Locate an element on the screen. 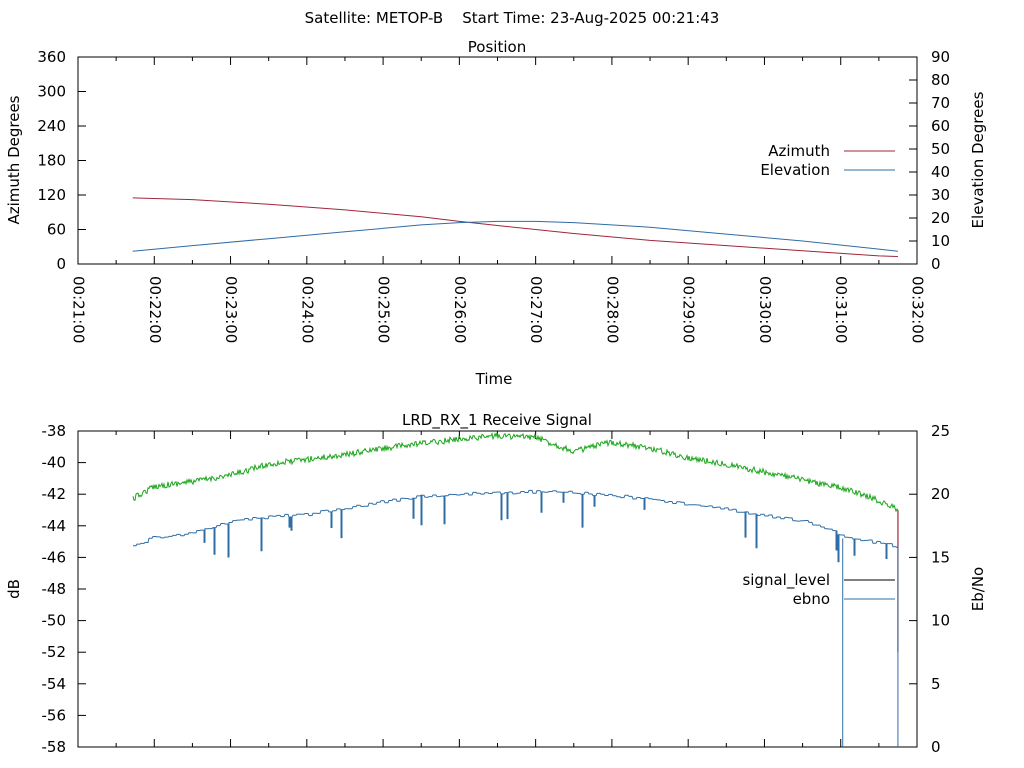 This screenshot has height=768, width=1024. azimuth-line is located at coordinates (515, 227).